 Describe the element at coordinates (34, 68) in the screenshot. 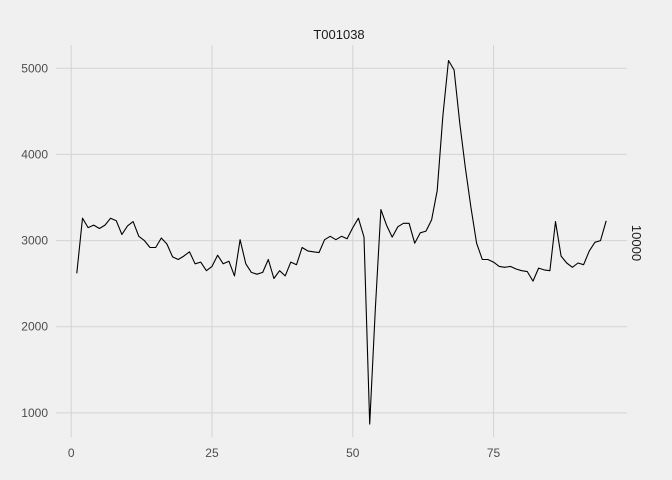

I see `y-tick-label: 5000` at that location.